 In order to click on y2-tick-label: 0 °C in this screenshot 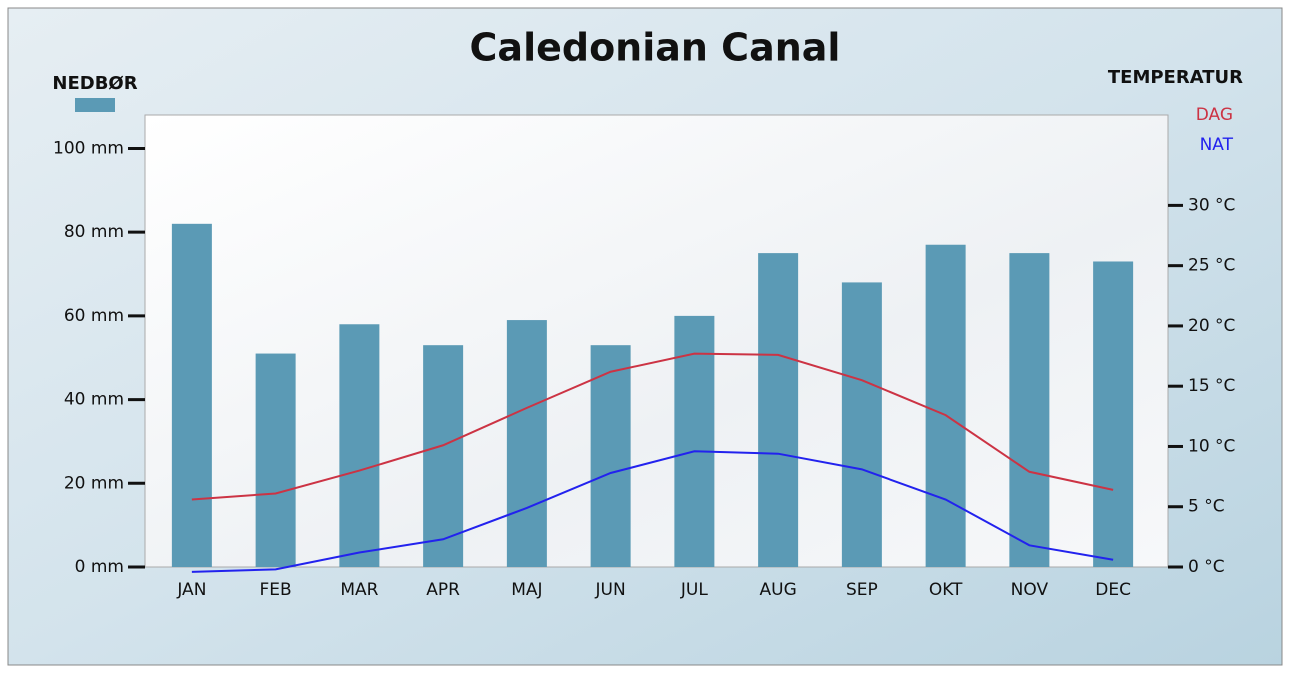, I will do `click(1206, 567)`.